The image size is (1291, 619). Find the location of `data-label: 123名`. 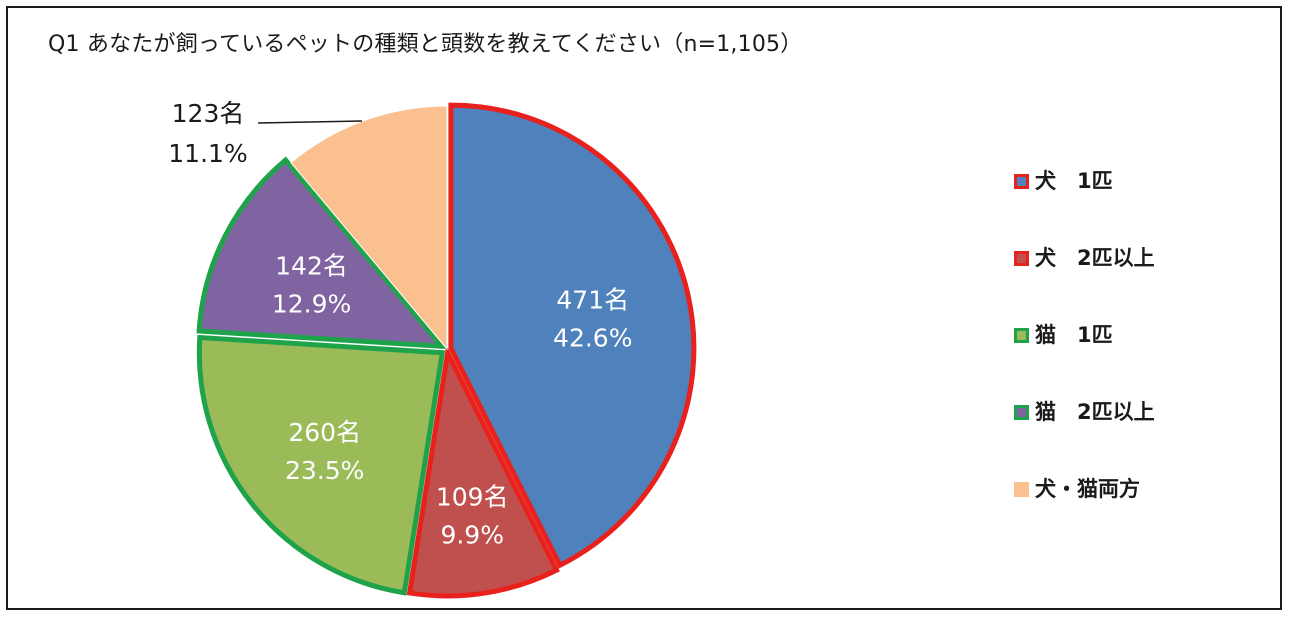

data-label: 123名 is located at coordinates (208, 113).